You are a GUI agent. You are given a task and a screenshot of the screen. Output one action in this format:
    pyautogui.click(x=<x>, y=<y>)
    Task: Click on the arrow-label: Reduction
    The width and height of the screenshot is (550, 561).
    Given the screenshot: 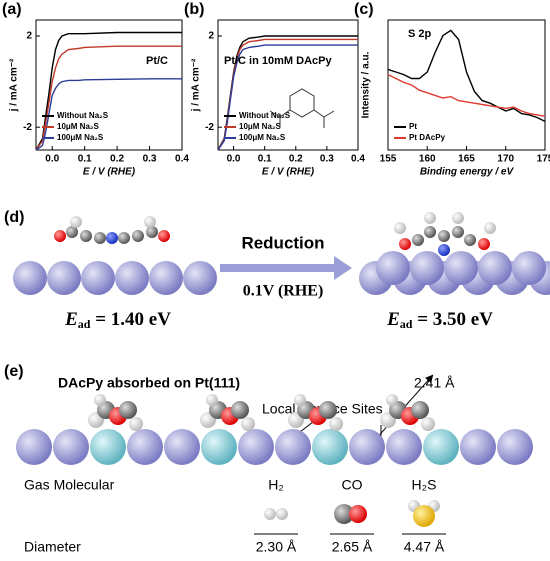 What is the action you would take?
    pyautogui.click(x=282, y=242)
    